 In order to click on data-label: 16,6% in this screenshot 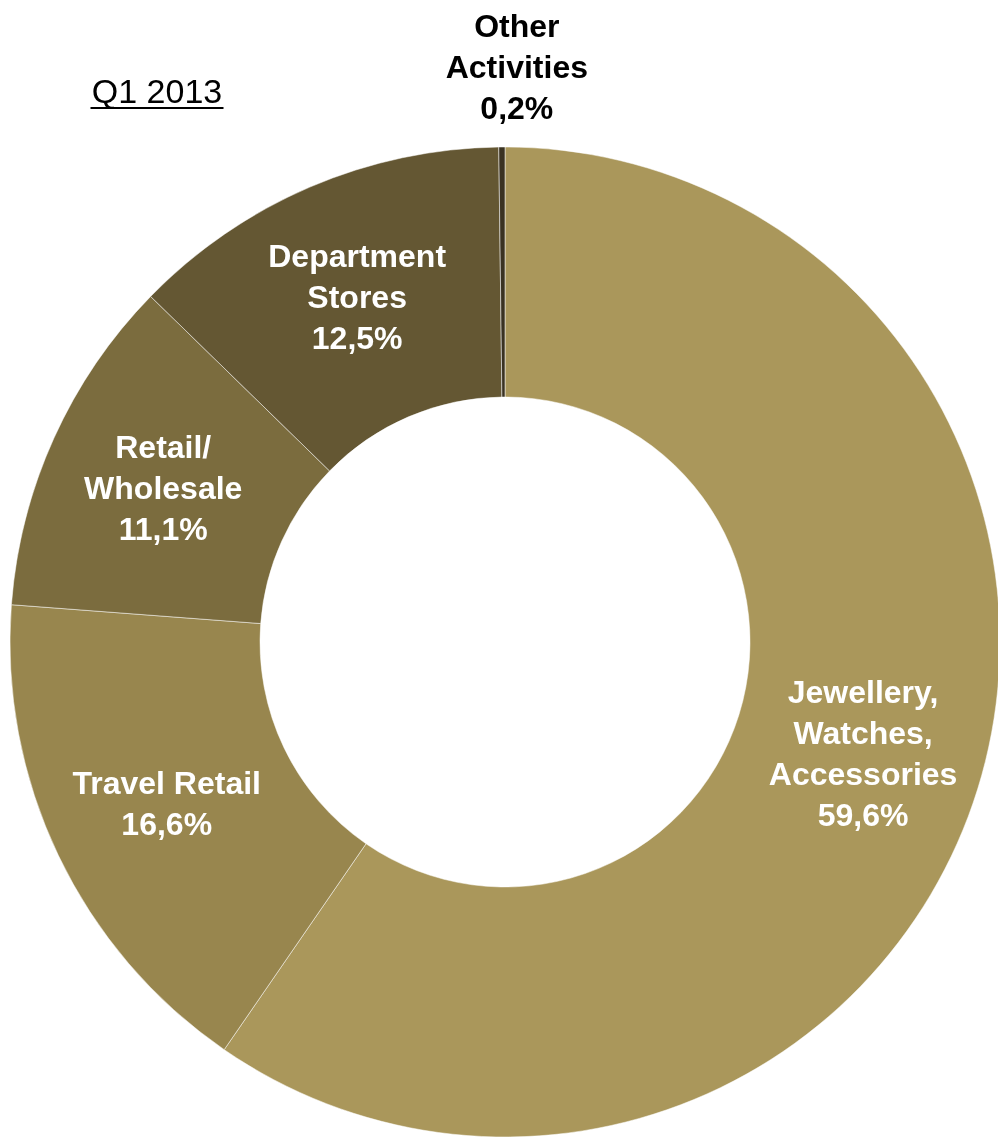, I will do `click(167, 824)`.